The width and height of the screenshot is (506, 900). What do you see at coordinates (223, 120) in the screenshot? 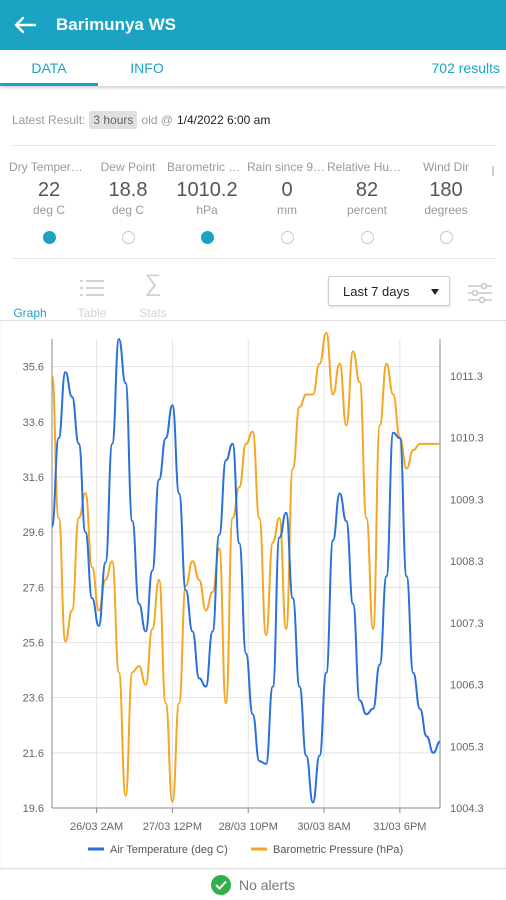
I see `latest-result-datetime: 1/4/2022 6:00 am` at bounding box center [223, 120].